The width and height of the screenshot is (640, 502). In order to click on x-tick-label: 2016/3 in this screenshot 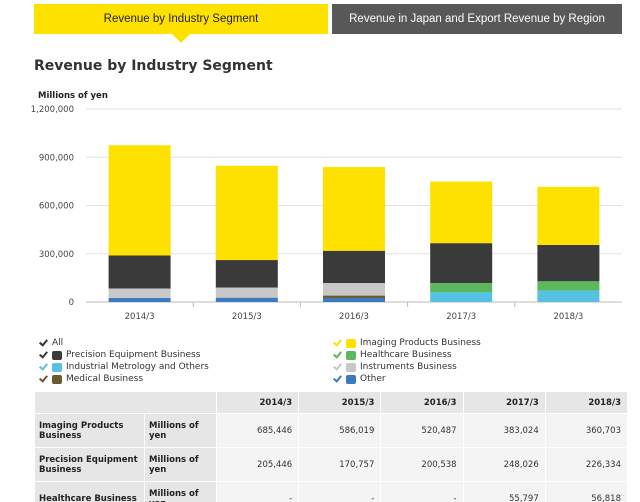, I will do `click(354, 317)`.